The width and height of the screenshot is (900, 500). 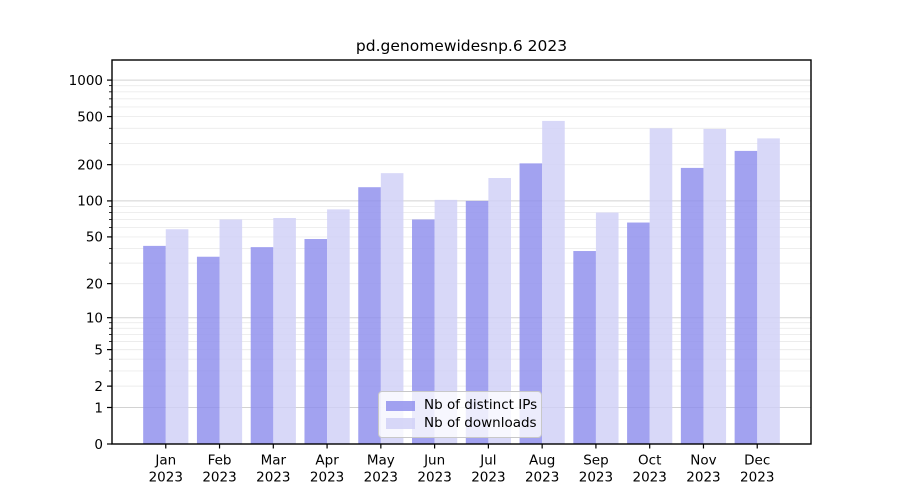 What do you see at coordinates (649, 461) in the screenshot?
I see `x-tick-label-month: Oct` at bounding box center [649, 461].